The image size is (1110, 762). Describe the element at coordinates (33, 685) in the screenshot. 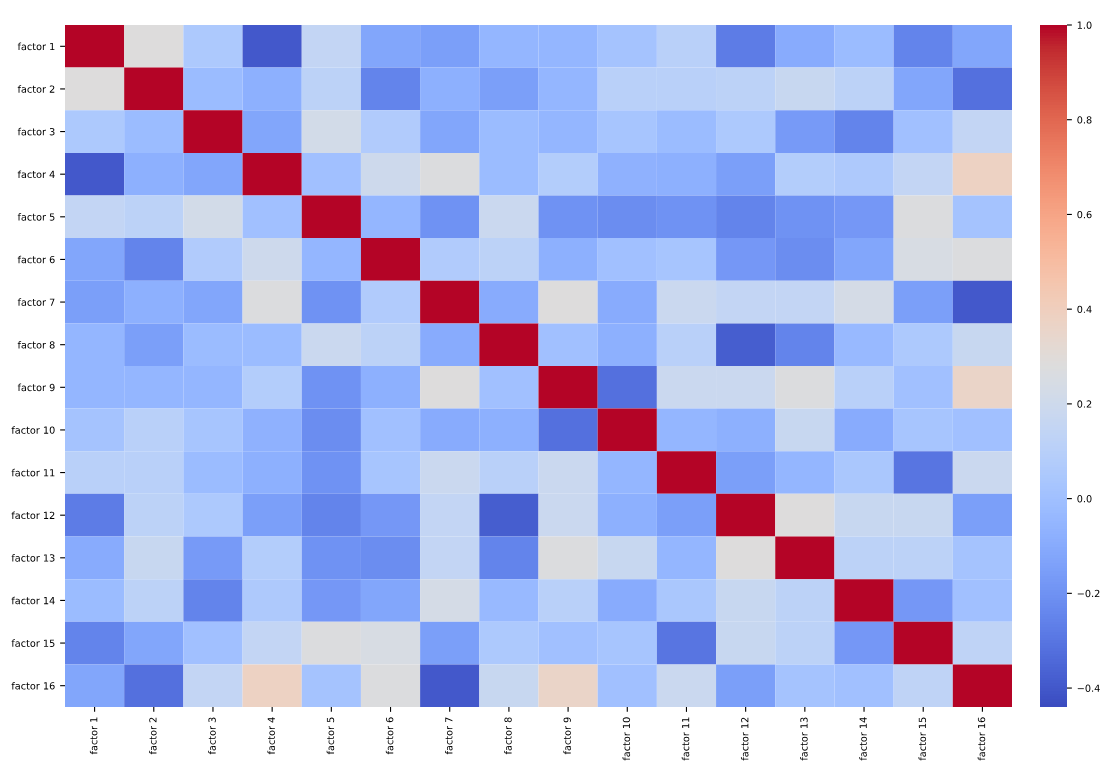

I see `y-tick-label: factor 16` at that location.